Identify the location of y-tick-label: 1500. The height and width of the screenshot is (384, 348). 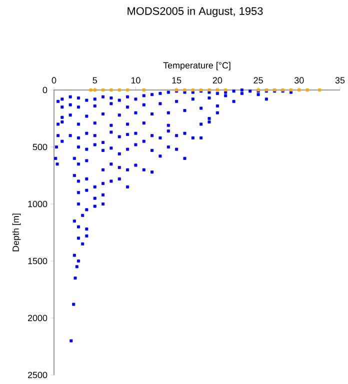
(38, 261).